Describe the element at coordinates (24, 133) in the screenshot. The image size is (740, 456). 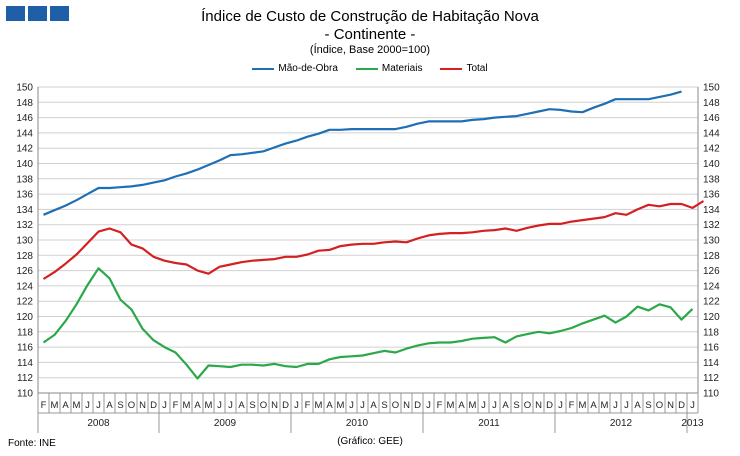
I see `y-tick-label-left: 144` at that location.